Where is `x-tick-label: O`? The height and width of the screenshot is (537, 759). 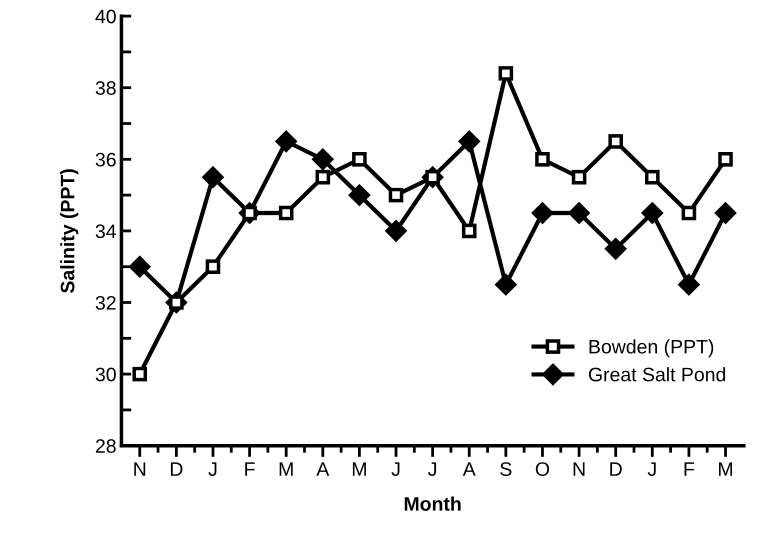 x-tick-label: O is located at coordinates (543, 469).